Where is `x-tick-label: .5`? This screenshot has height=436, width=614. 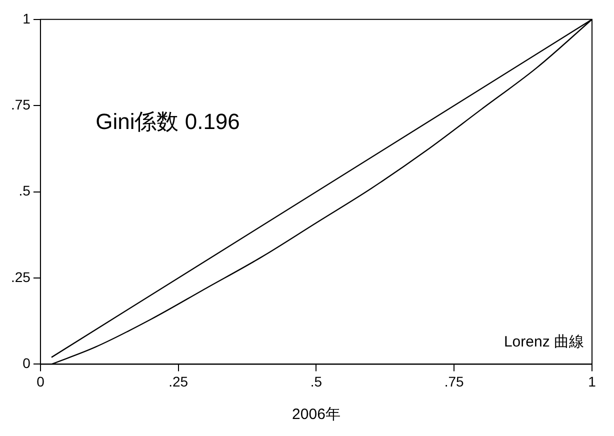
x-tick-label: .5 is located at coordinates (316, 381).